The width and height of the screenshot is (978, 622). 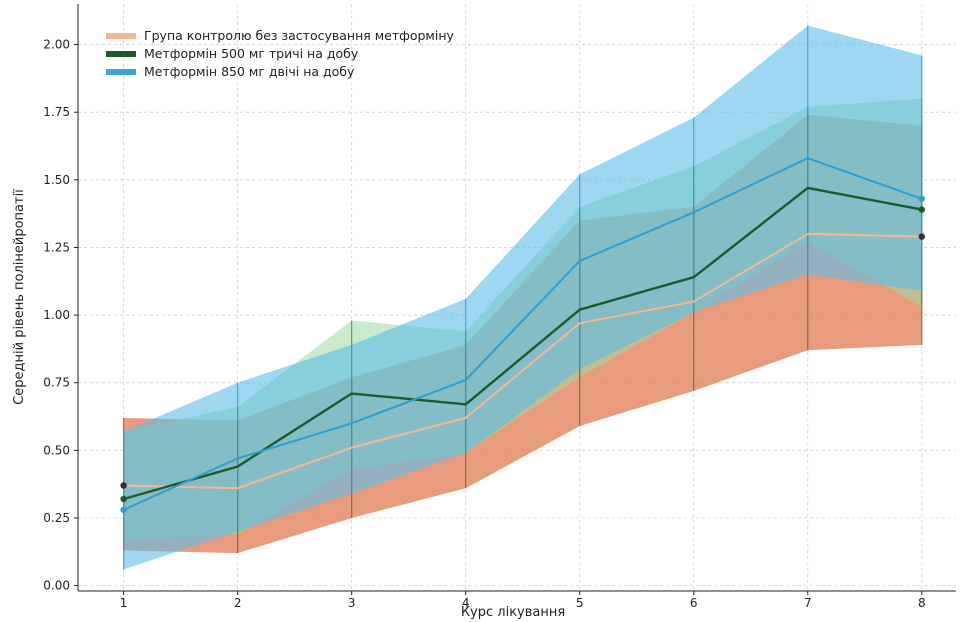 What do you see at coordinates (56, 383) in the screenshot?
I see `y-tick-label: 0.75` at bounding box center [56, 383].